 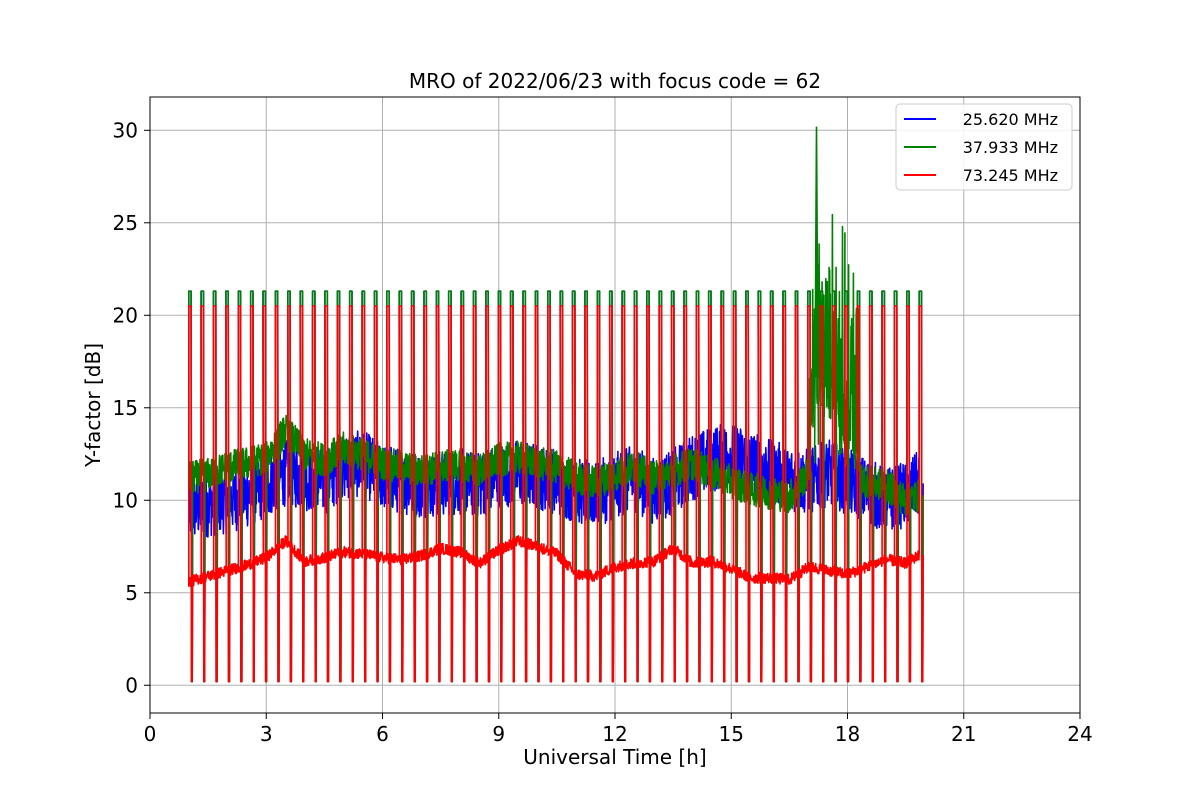 What do you see at coordinates (615, 81) in the screenshot?
I see `chart-title: MRO of 2022/06/23 with focus code = 62` at bounding box center [615, 81].